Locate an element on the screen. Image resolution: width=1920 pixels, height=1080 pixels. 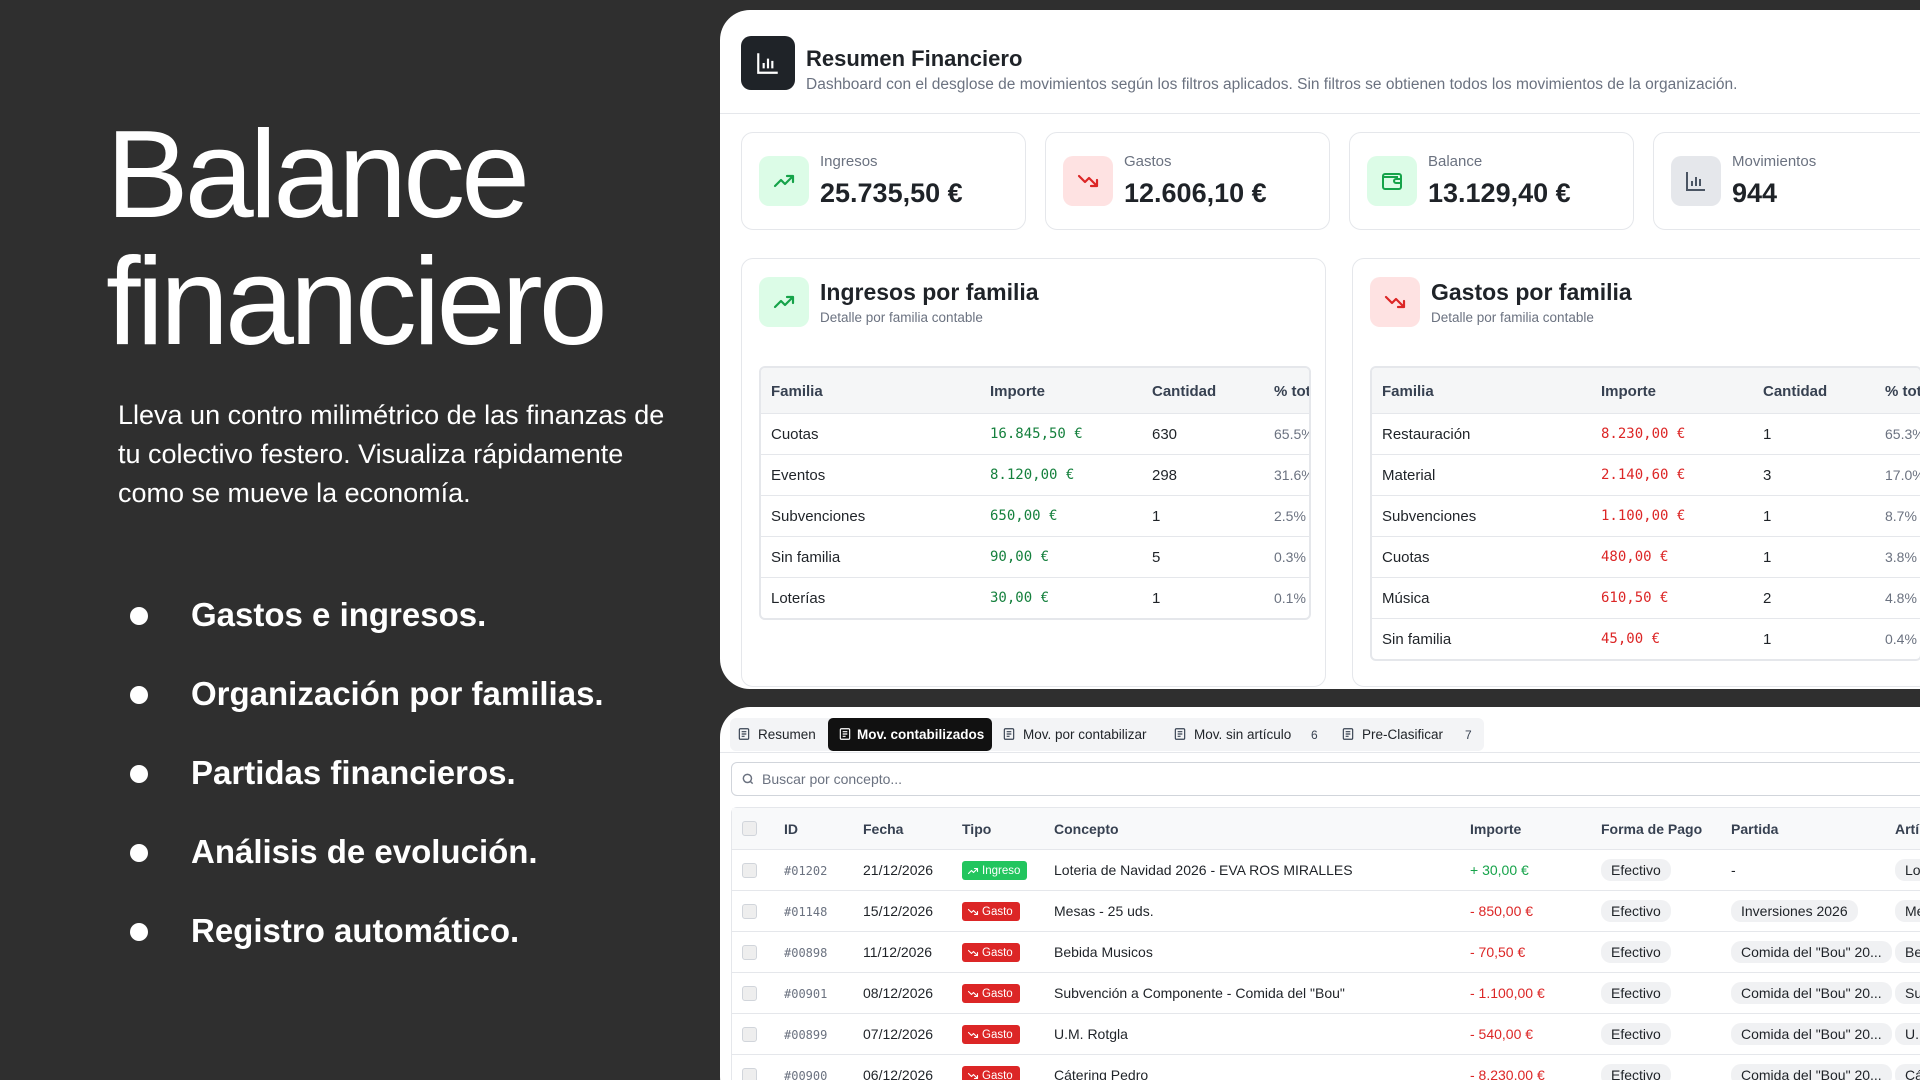
table-header: Familia Importe Cantidad % total is located at coordinates (1646, 390).